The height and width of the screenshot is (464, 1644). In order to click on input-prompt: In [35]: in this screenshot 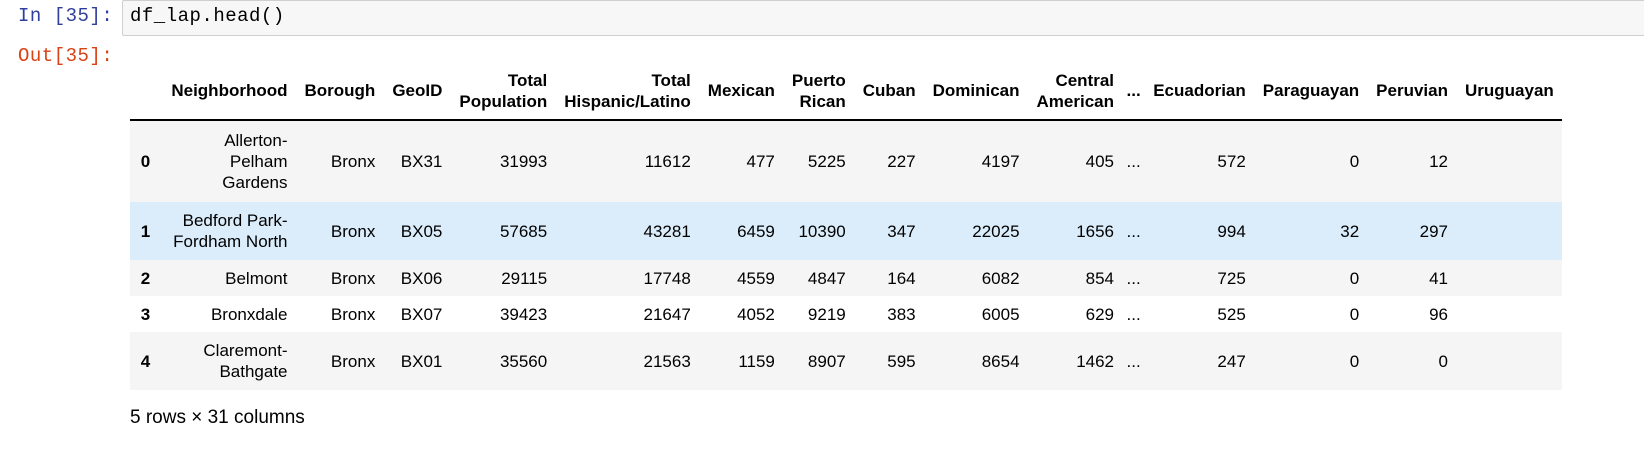, I will do `click(66, 16)`.